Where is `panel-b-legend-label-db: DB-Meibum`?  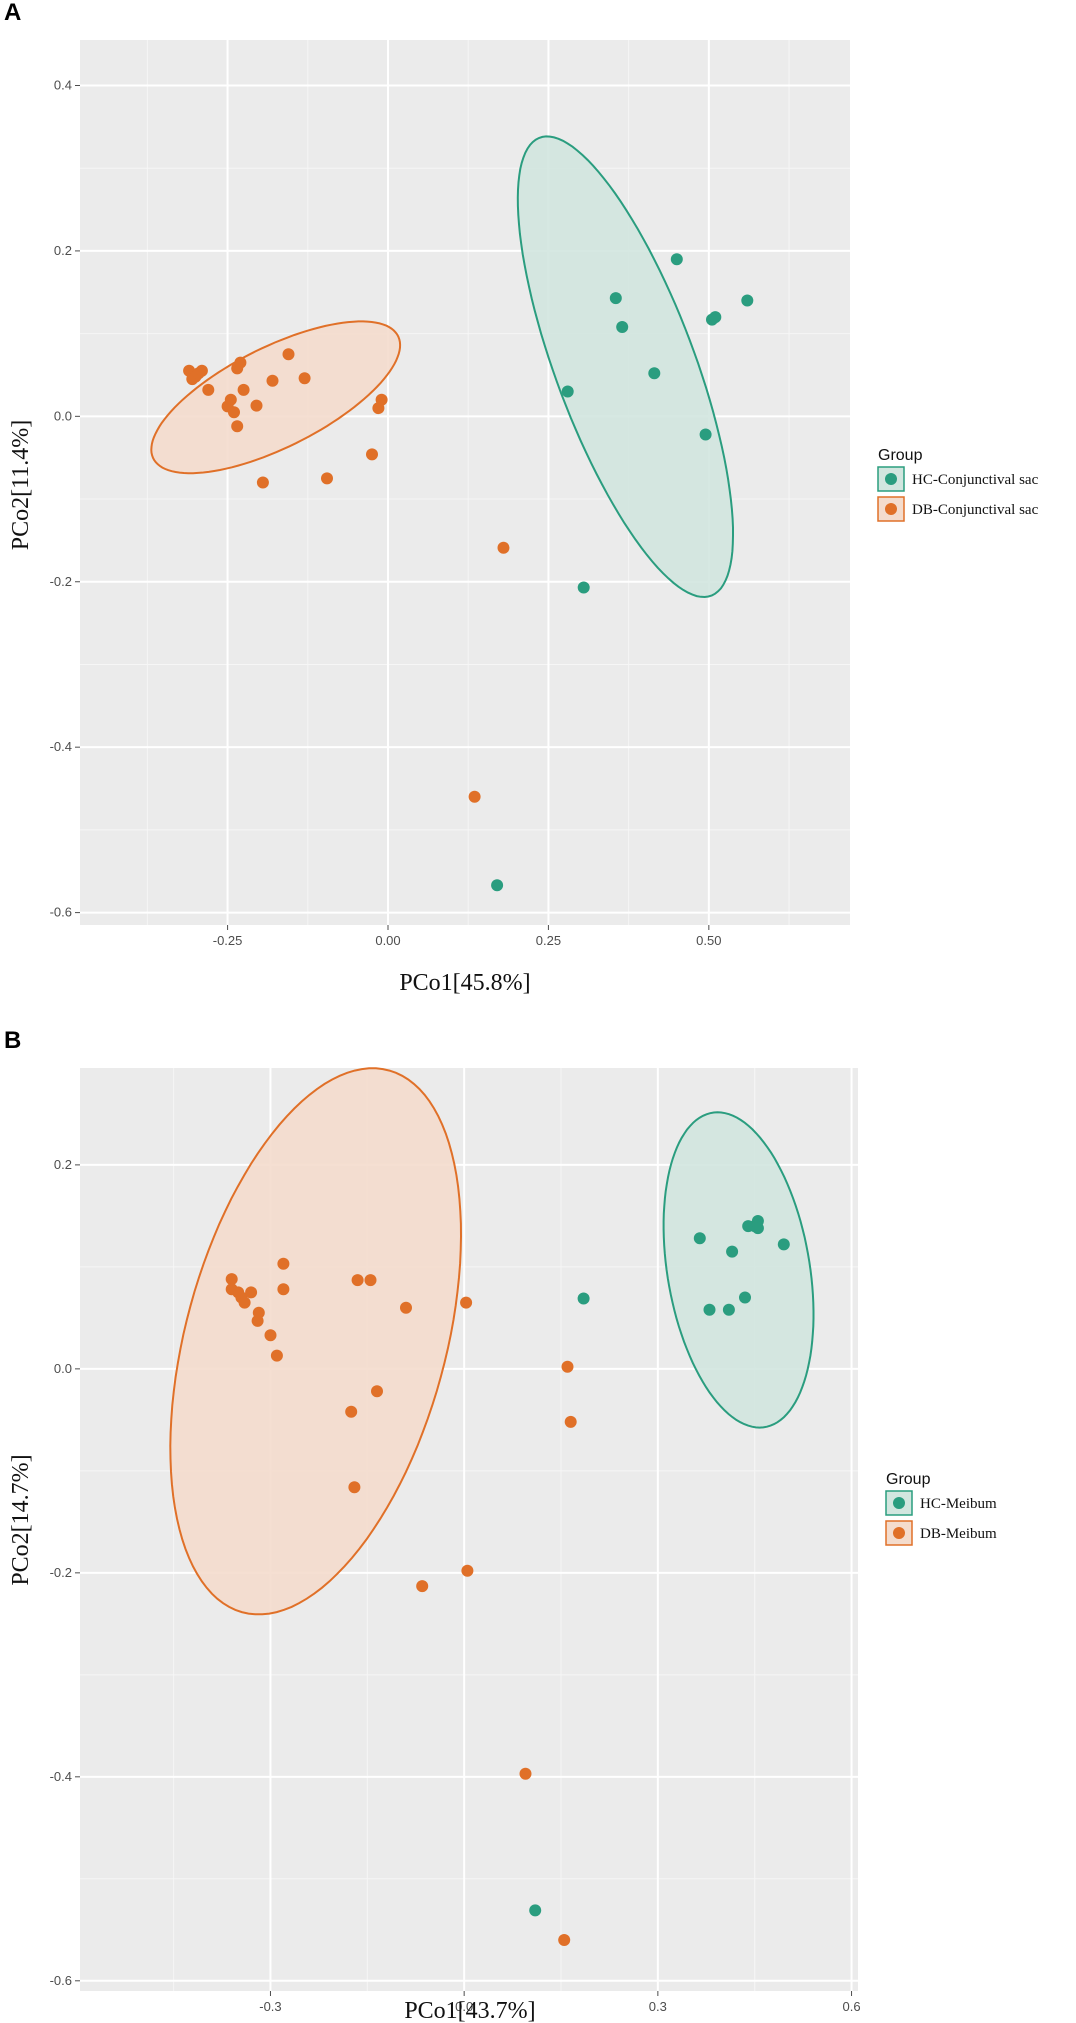
panel-b-legend-label-db: DB-Meibum is located at coordinates (958, 1534).